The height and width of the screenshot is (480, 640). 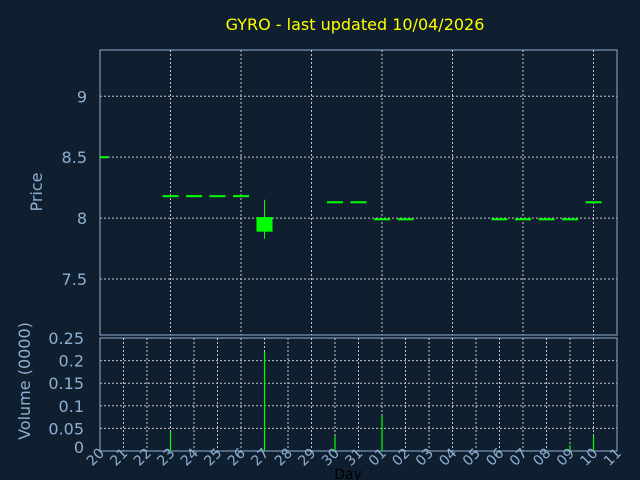 What do you see at coordinates (166, 458) in the screenshot?
I see `x-tick-label: 23` at bounding box center [166, 458].